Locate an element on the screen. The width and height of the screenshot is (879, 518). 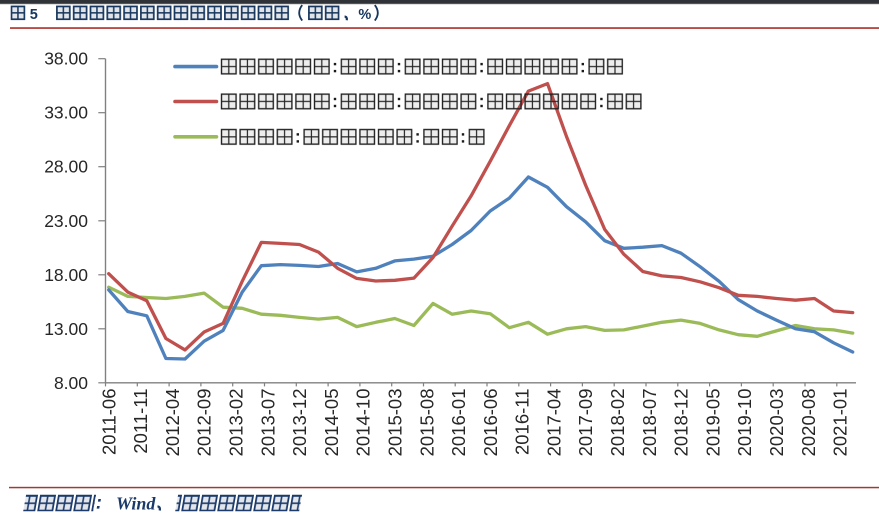
svg-text: Wind is located at coordinates (136, 504).